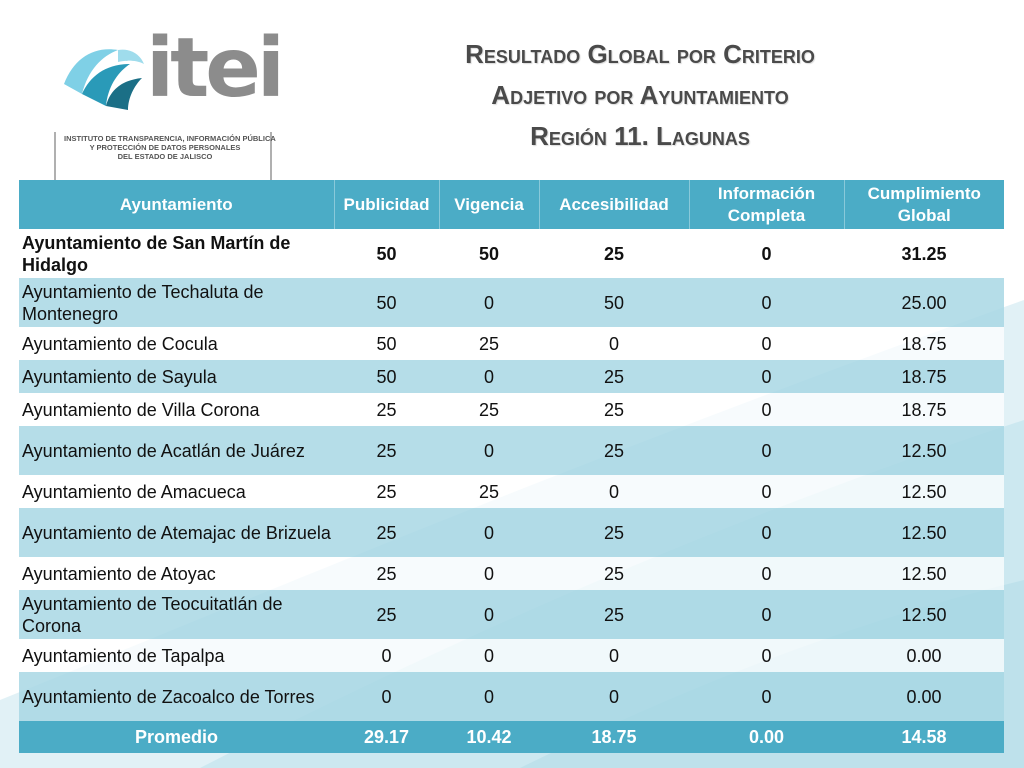 The image size is (1024, 768). Describe the element at coordinates (176, 655) in the screenshot. I see `row-ayuntamiento-name: Ayuntamiento de Tapalpa` at that location.